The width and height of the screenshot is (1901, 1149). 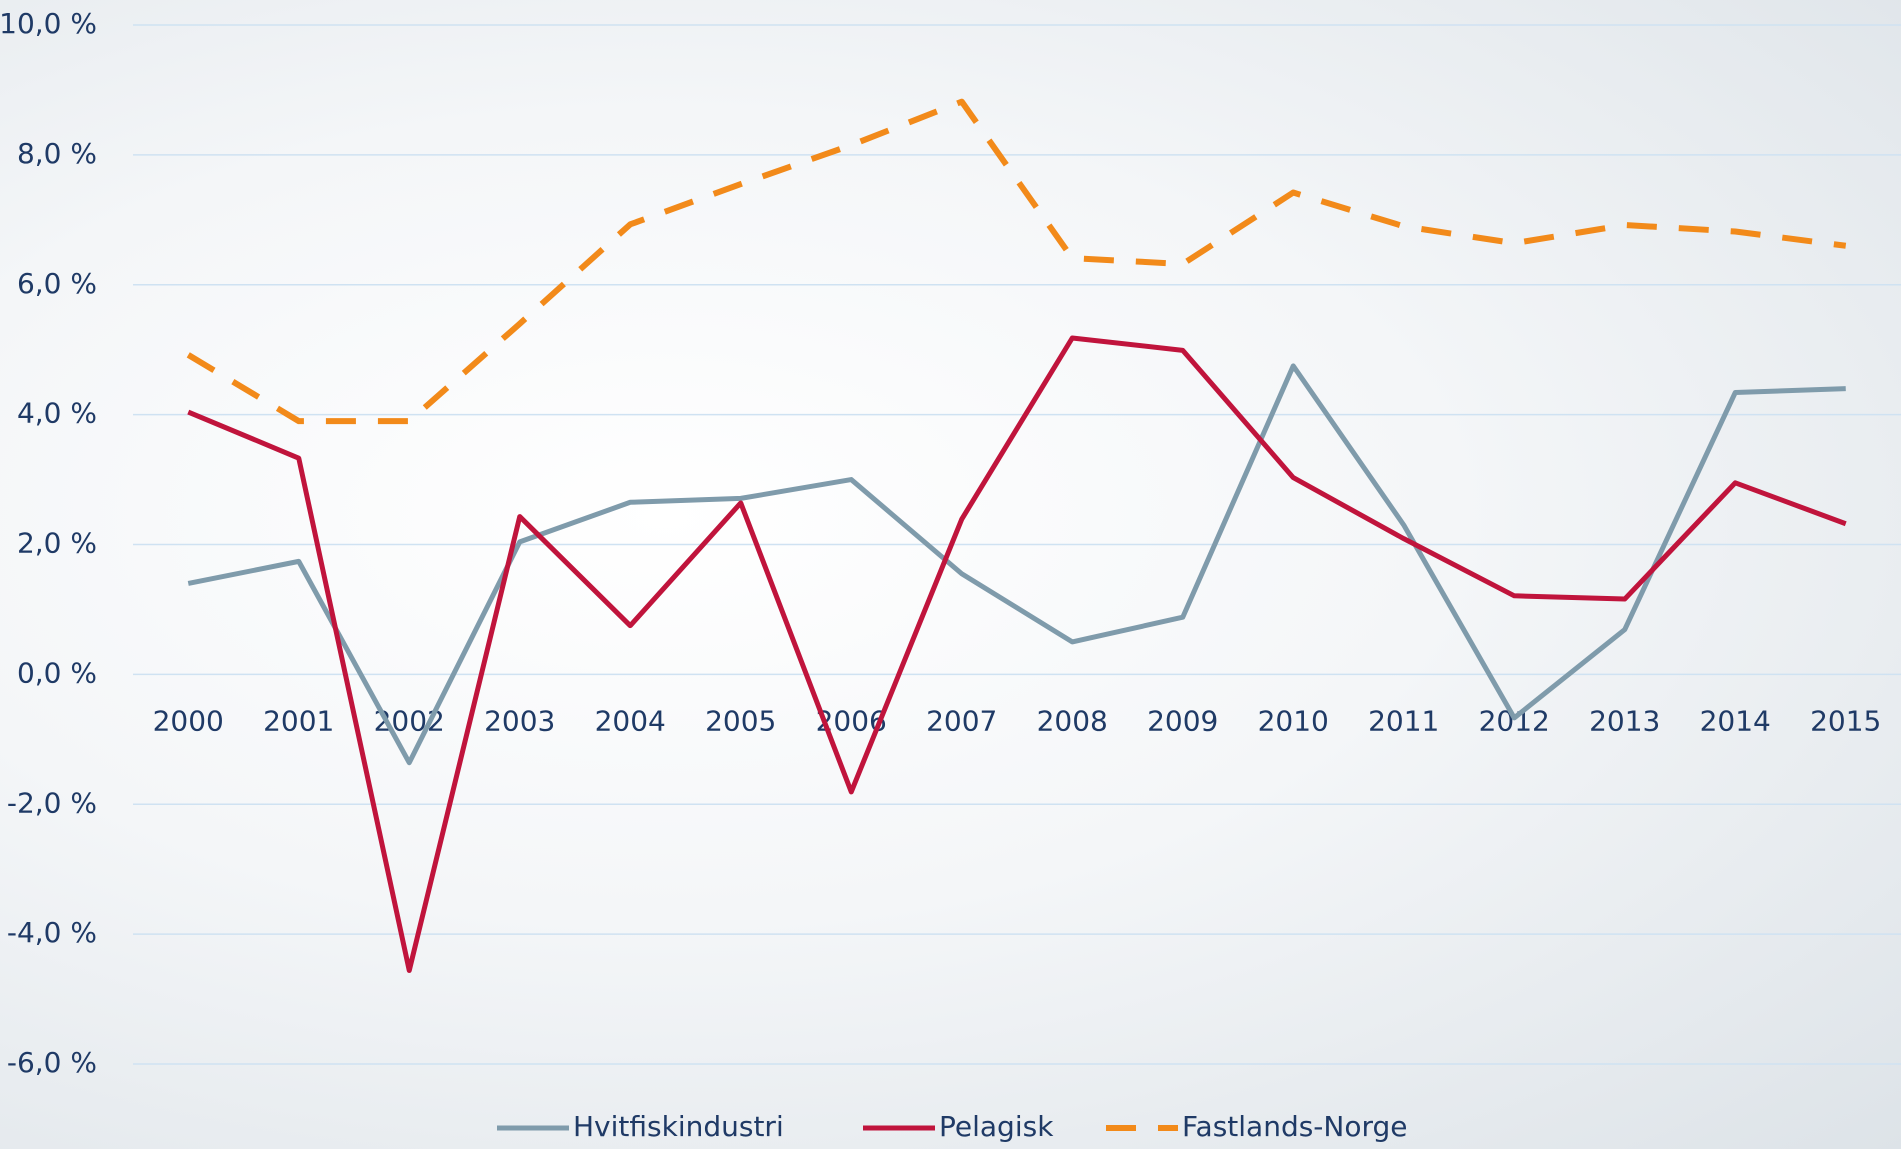 What do you see at coordinates (740, 720) in the screenshot?
I see `x-tick-label: 2005` at bounding box center [740, 720].